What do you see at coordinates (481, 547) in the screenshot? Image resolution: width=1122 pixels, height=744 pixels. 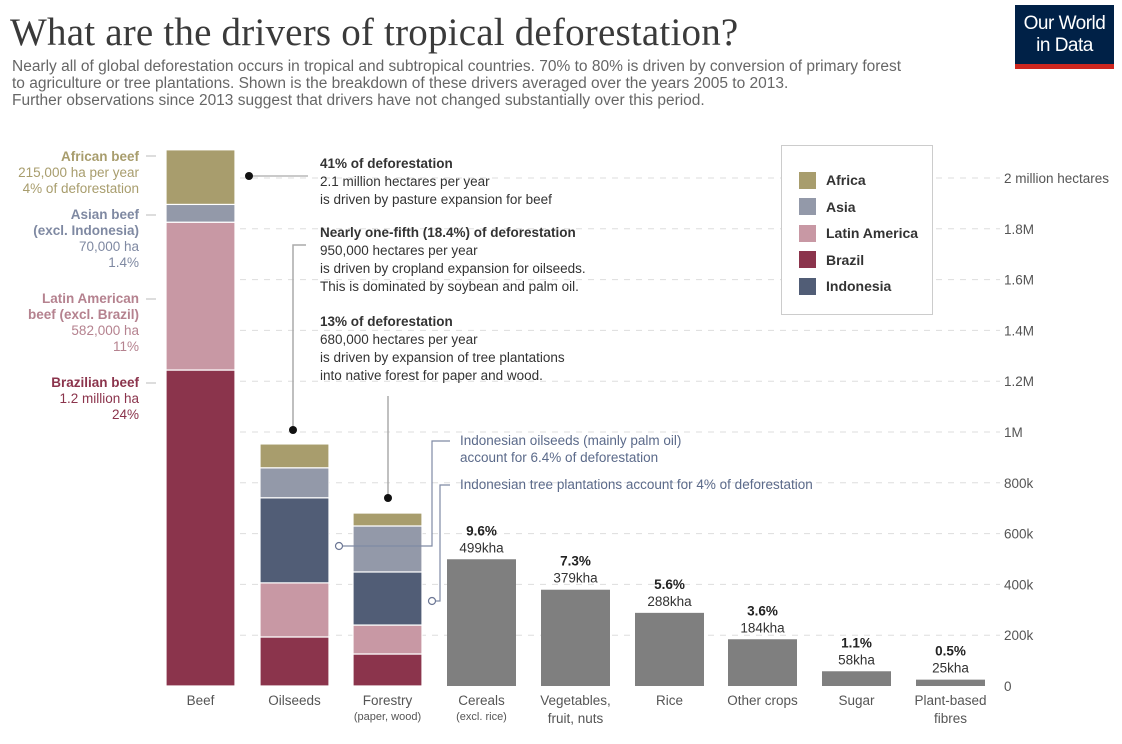 I see `bar-value-label: 499kha` at bounding box center [481, 547].